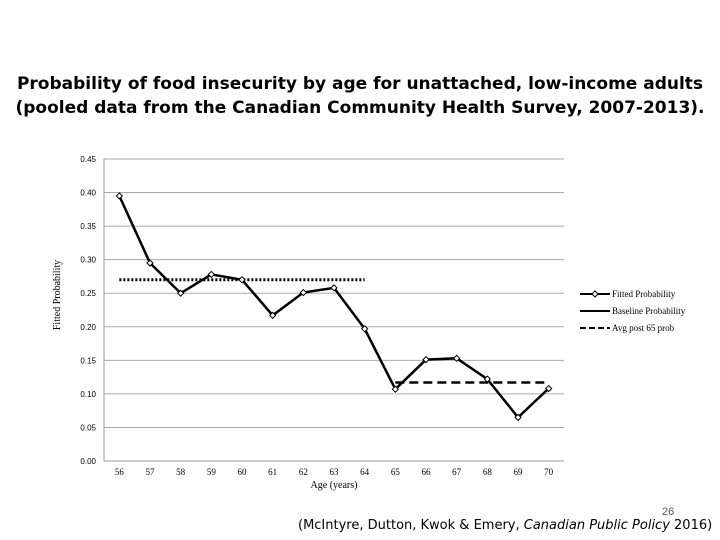 The width and height of the screenshot is (720, 540). Describe the element at coordinates (181, 472) in the screenshot. I see `x-tick-58: 58` at that location.